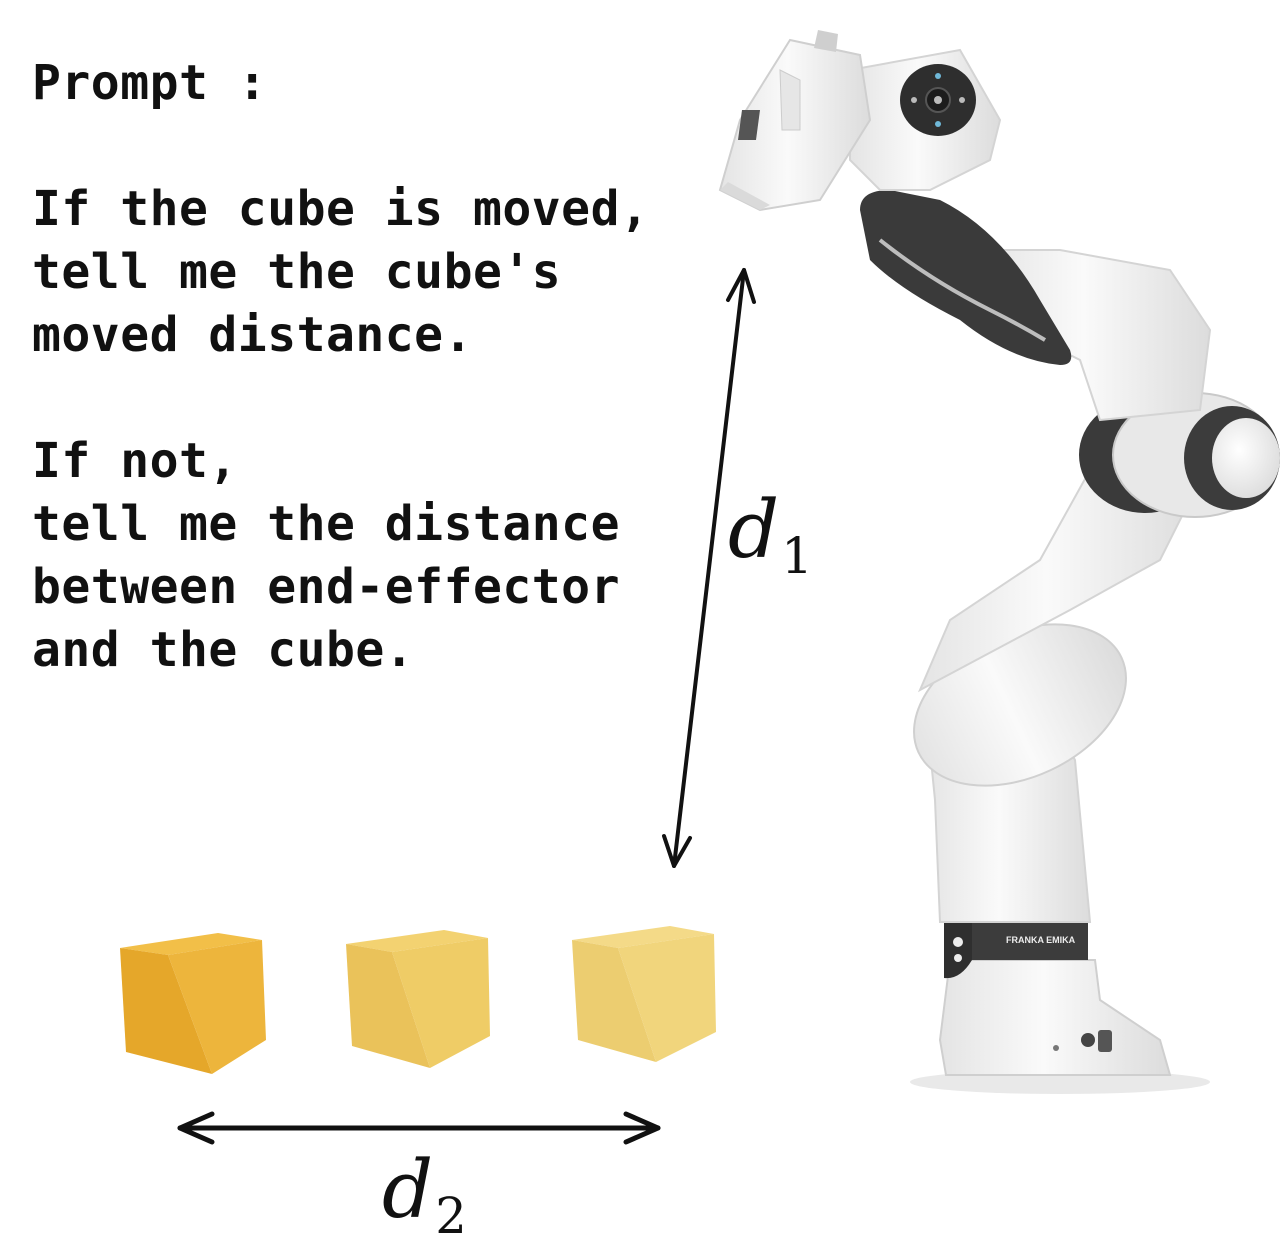  What do you see at coordinates (408, 1189) in the screenshot?
I see `label-d2-var: d` at bounding box center [408, 1189].